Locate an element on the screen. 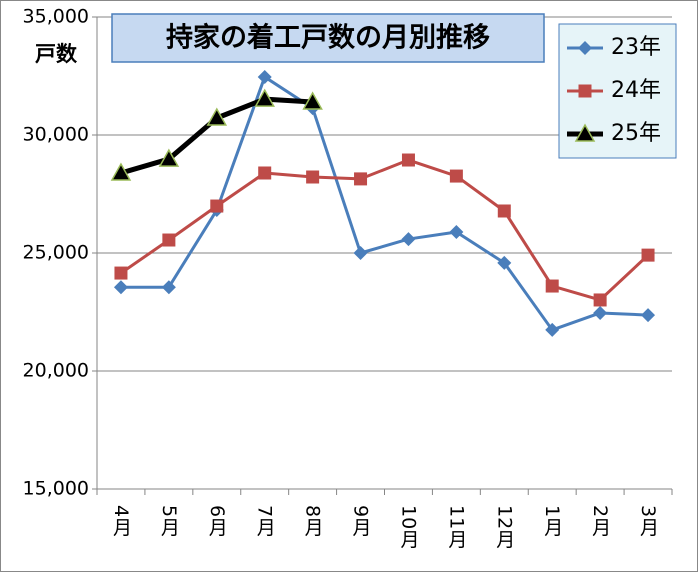 Image resolution: width=698 pixels, height=572 pixels. x-tick-label: 7月 is located at coordinates (265, 520).